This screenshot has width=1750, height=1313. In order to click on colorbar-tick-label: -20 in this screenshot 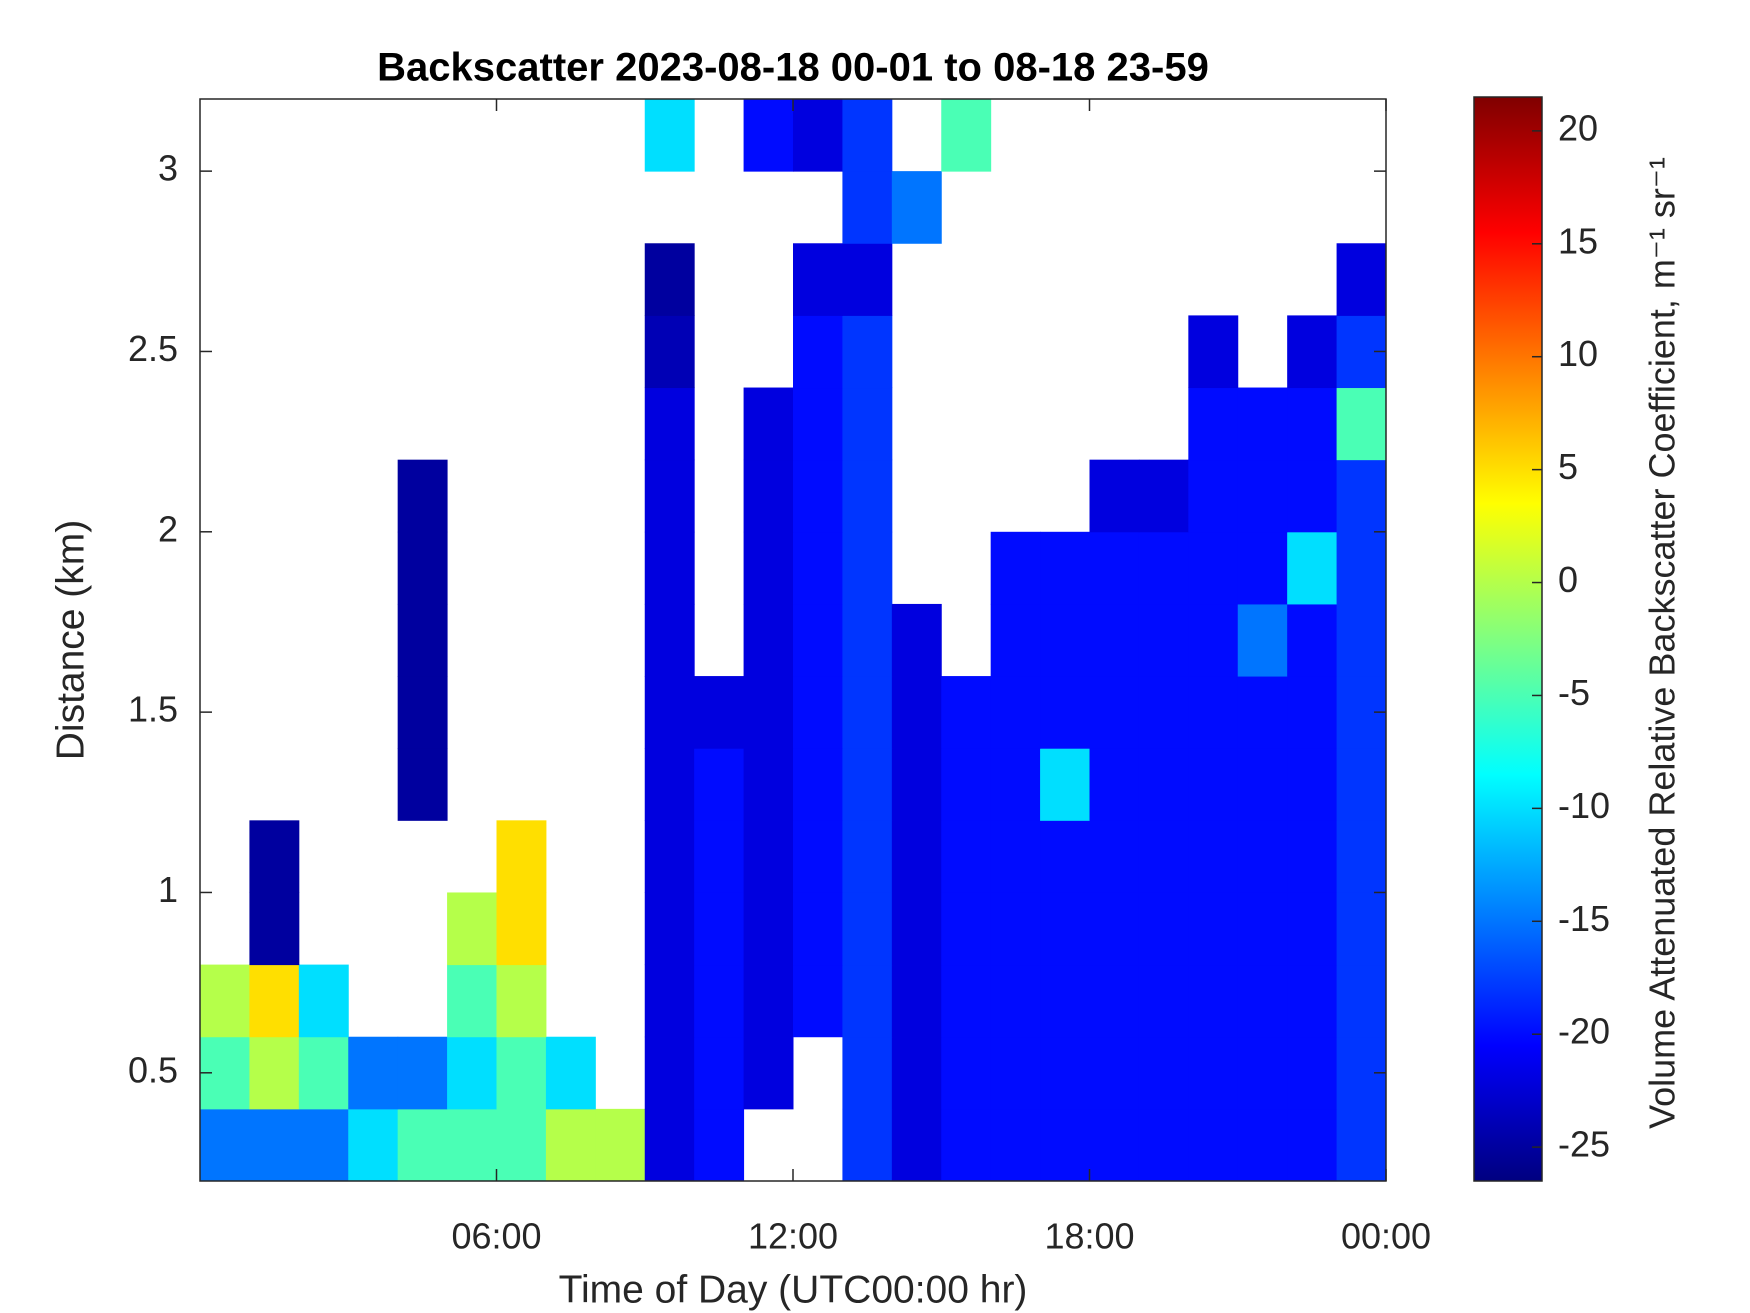, I will do `click(1584, 1031)`.